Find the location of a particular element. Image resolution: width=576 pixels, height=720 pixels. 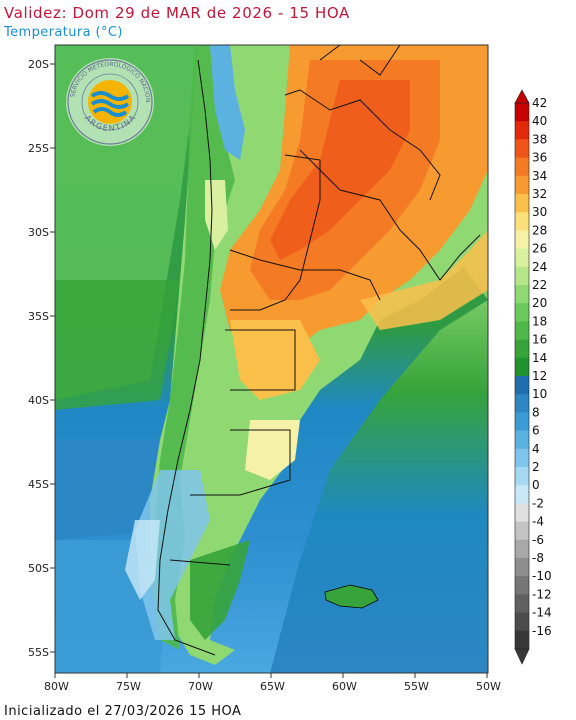

colorbar-label: 14 is located at coordinates (539, 358).